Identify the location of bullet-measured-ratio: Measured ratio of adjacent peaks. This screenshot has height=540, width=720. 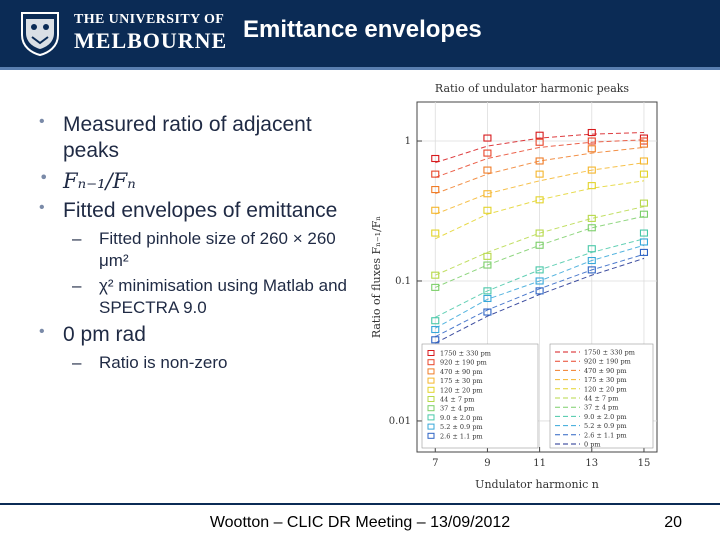
(201, 136).